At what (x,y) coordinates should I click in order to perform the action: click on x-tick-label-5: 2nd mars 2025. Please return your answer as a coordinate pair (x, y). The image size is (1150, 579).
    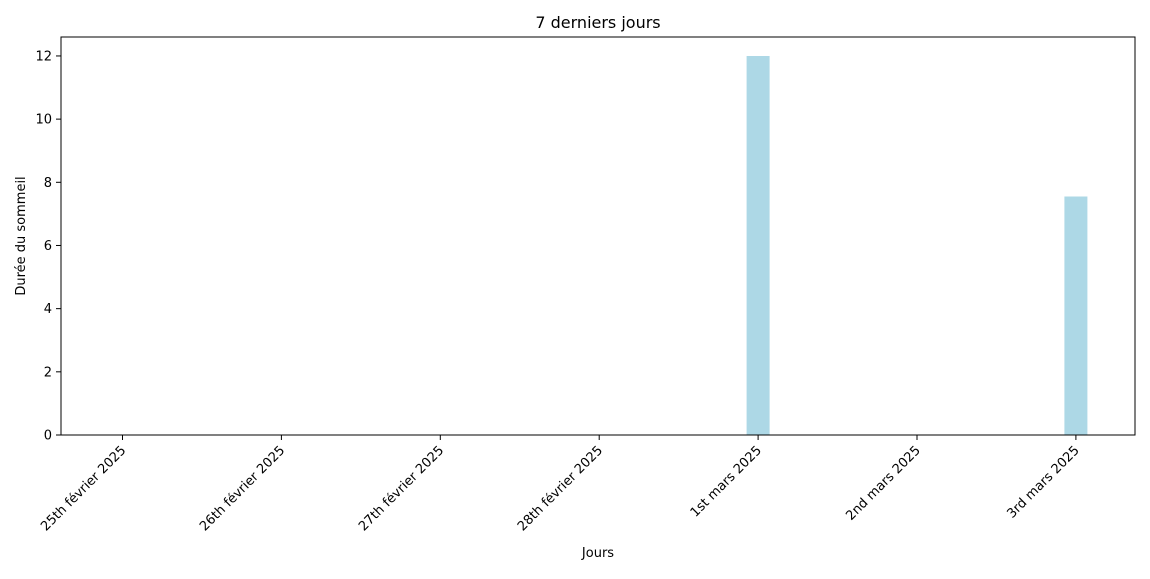
    Looking at the image, I should click on (883, 483).